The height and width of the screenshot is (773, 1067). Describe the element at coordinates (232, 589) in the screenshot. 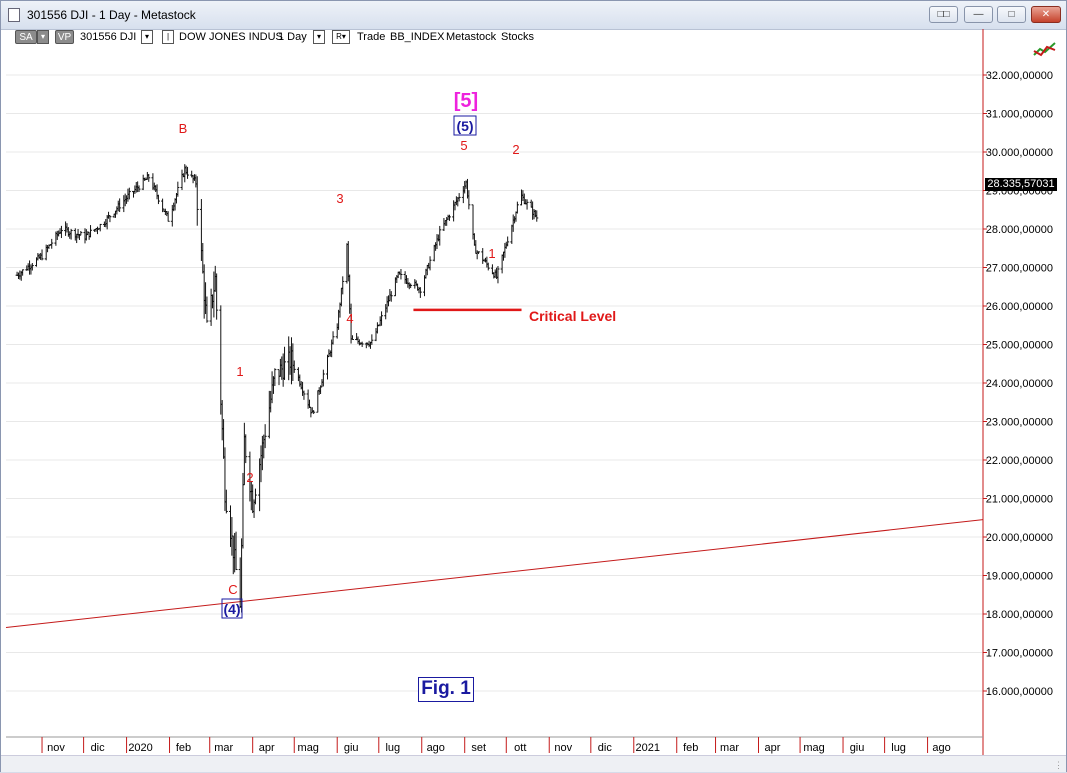

I see `wave-label-c: C` at that location.